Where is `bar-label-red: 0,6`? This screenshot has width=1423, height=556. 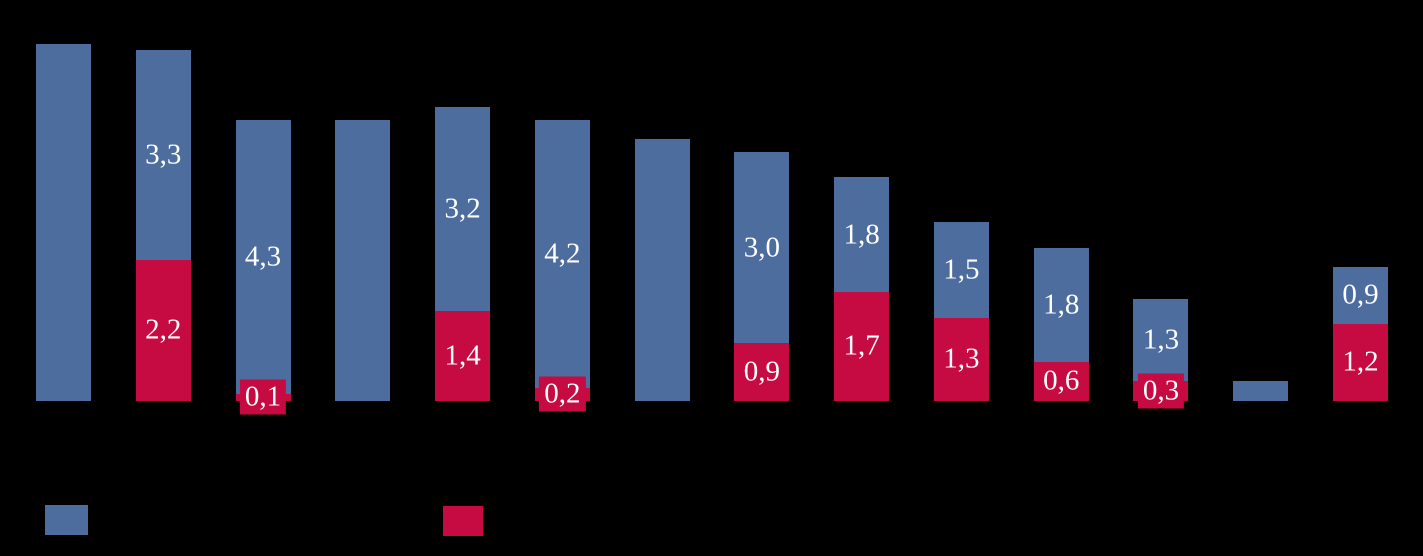 bar-label-red: 0,6 is located at coordinates (1061, 381).